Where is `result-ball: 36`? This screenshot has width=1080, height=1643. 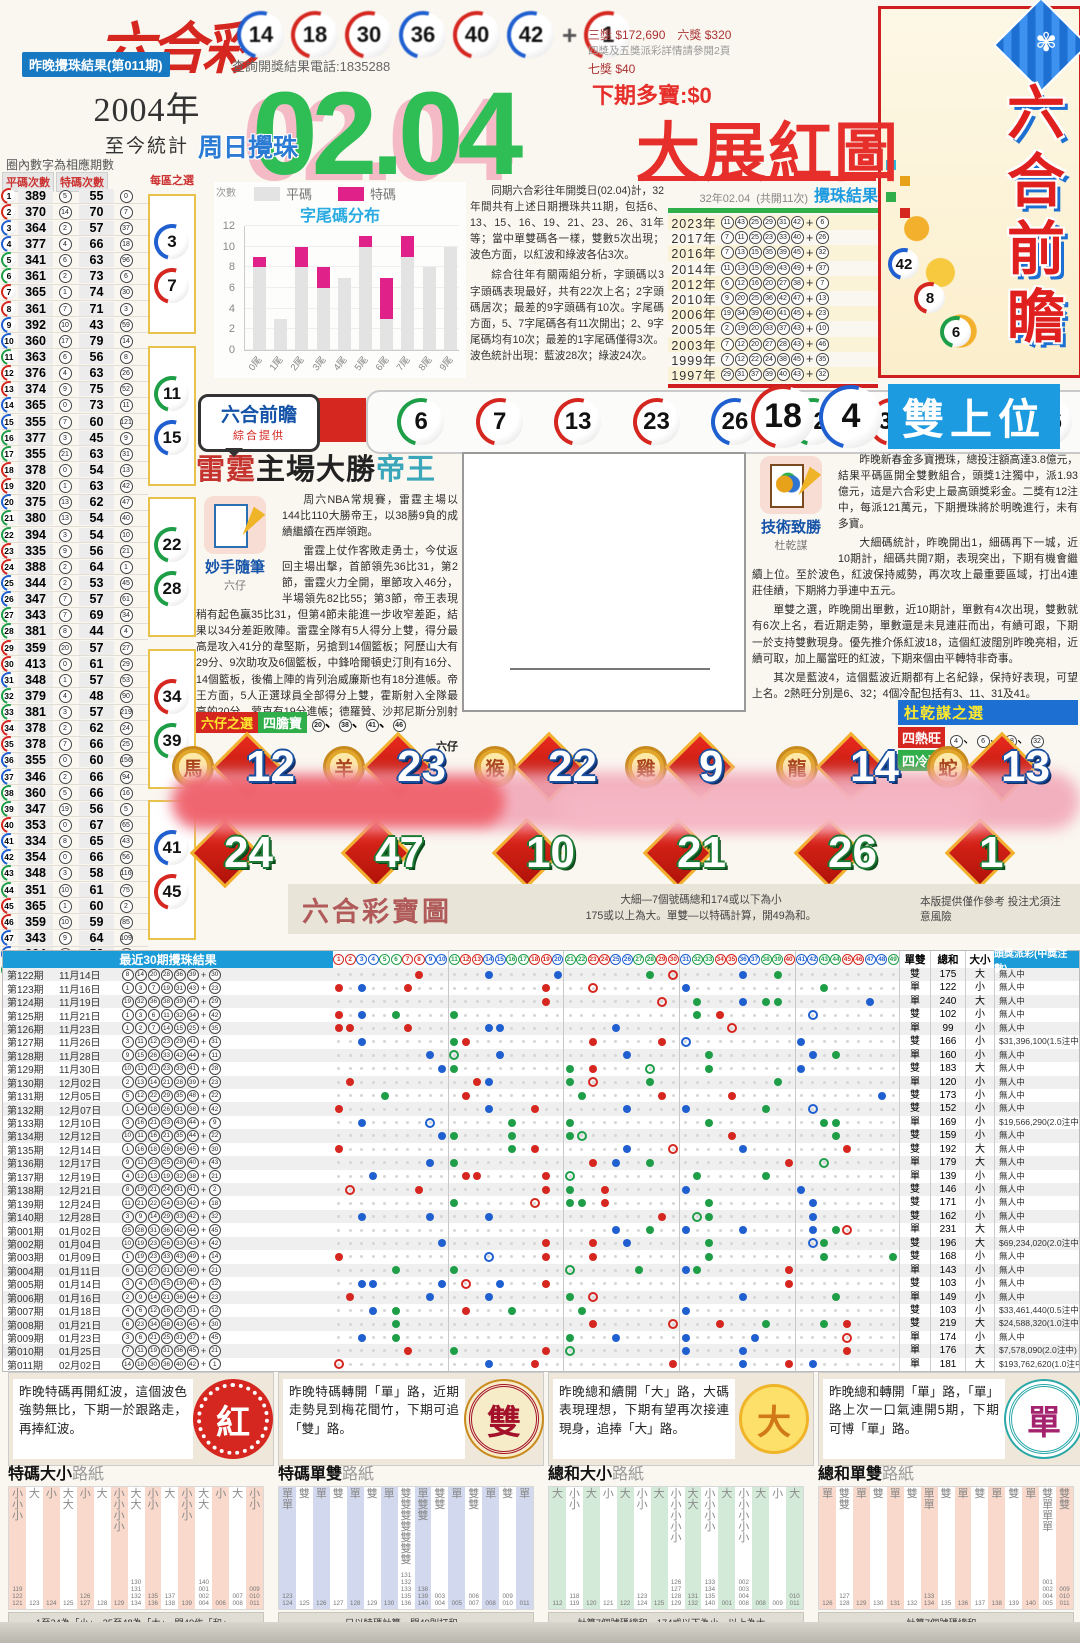 result-ball: 36 is located at coordinates (423, 35).